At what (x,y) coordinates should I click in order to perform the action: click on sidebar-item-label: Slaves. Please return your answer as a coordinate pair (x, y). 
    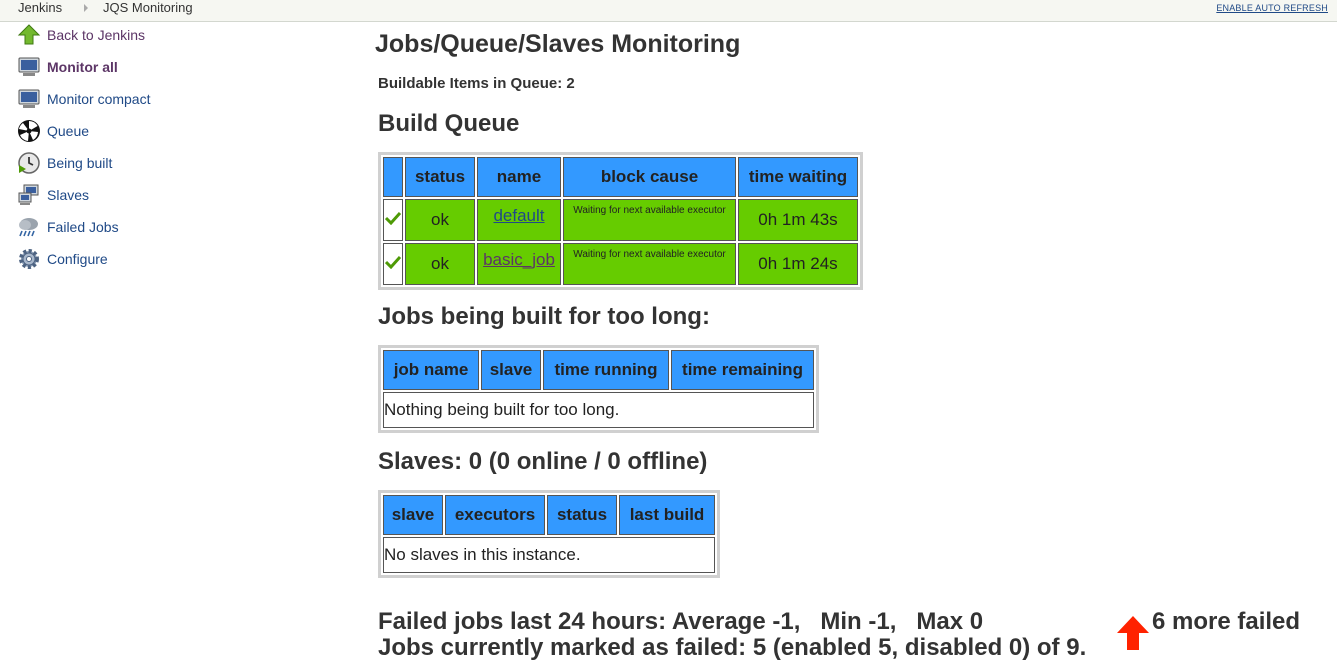
    Looking at the image, I should click on (68, 195).